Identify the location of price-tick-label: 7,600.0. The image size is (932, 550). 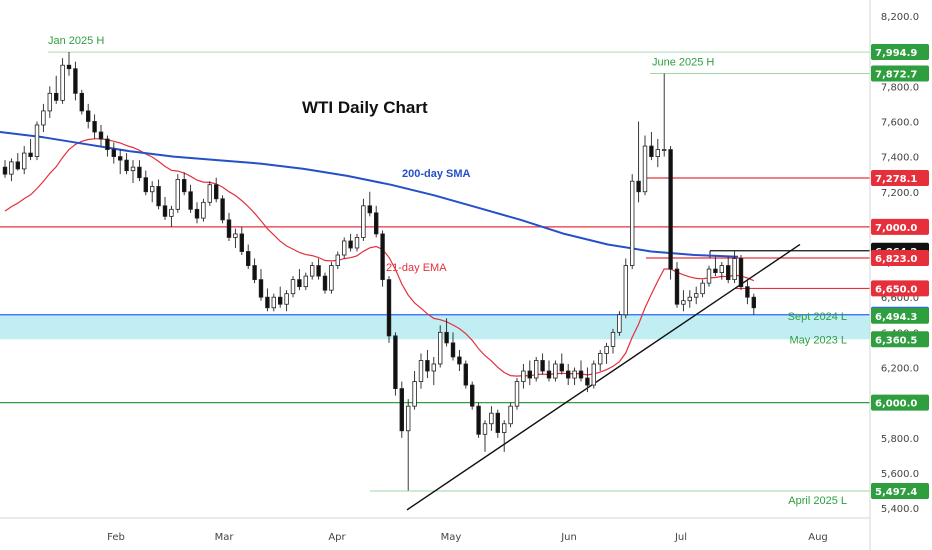
(900, 122).